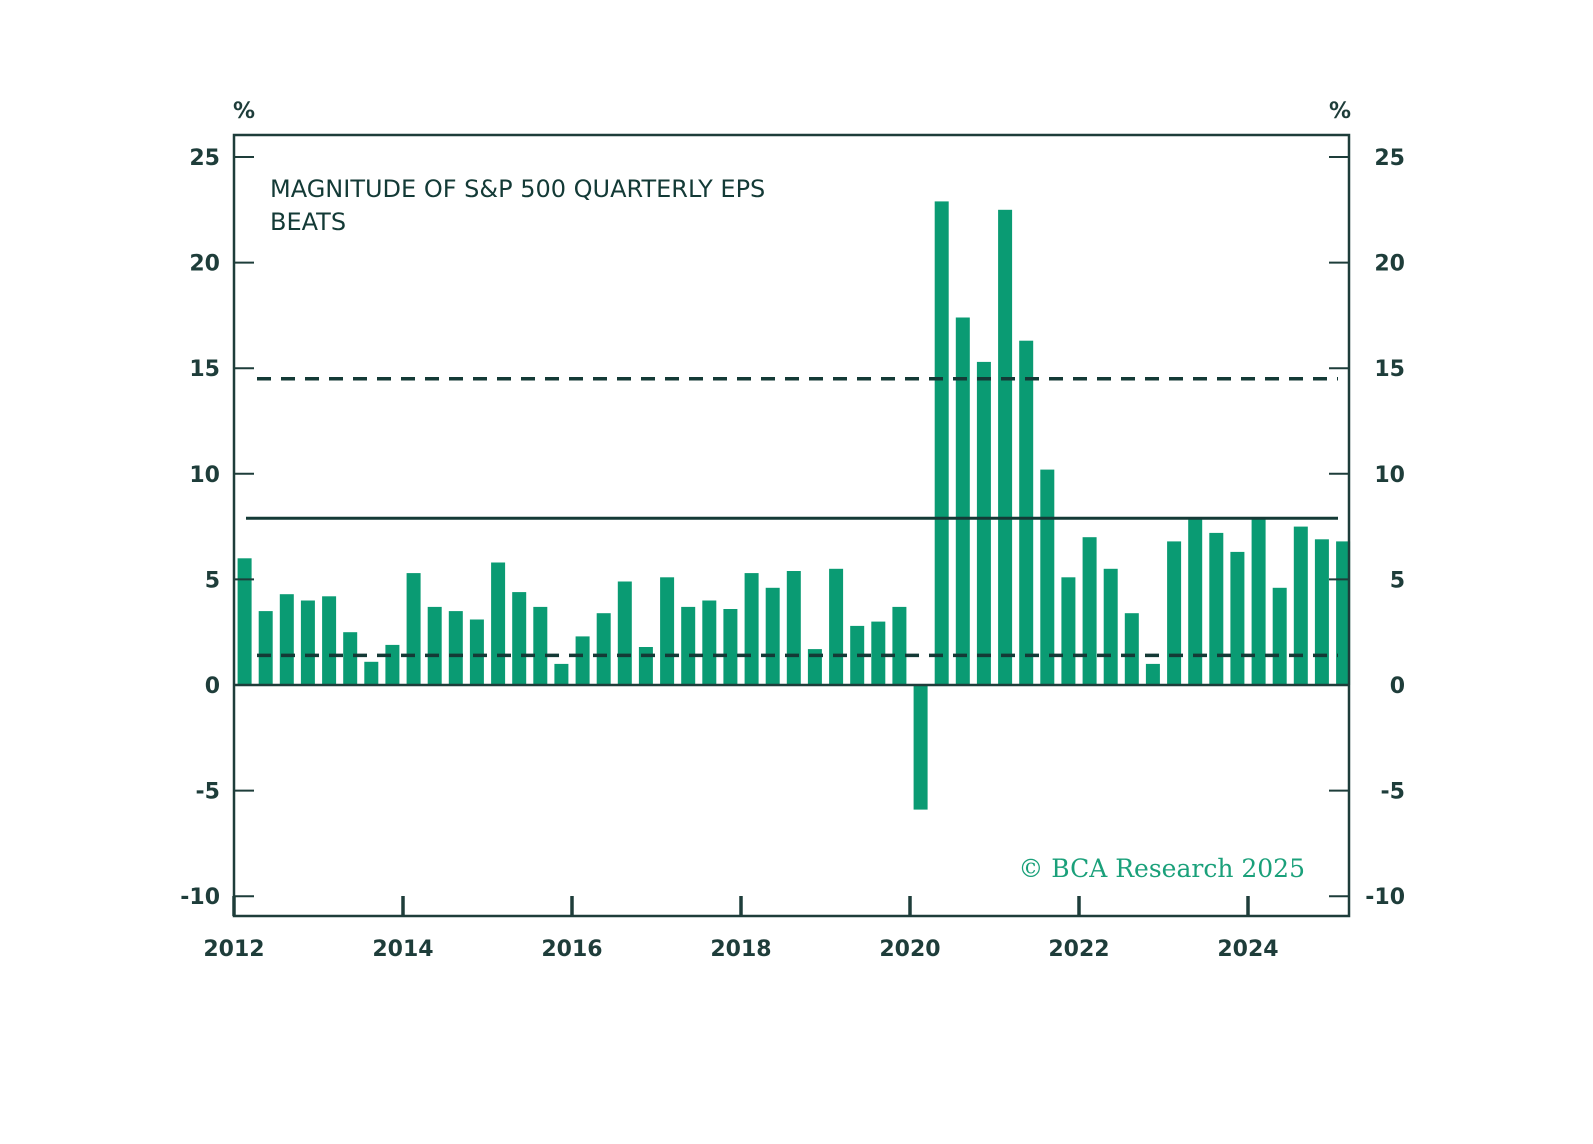 This screenshot has width=1593, height=1144. What do you see at coordinates (1343, 613) in the screenshot?
I see `bar-2025Q1` at bounding box center [1343, 613].